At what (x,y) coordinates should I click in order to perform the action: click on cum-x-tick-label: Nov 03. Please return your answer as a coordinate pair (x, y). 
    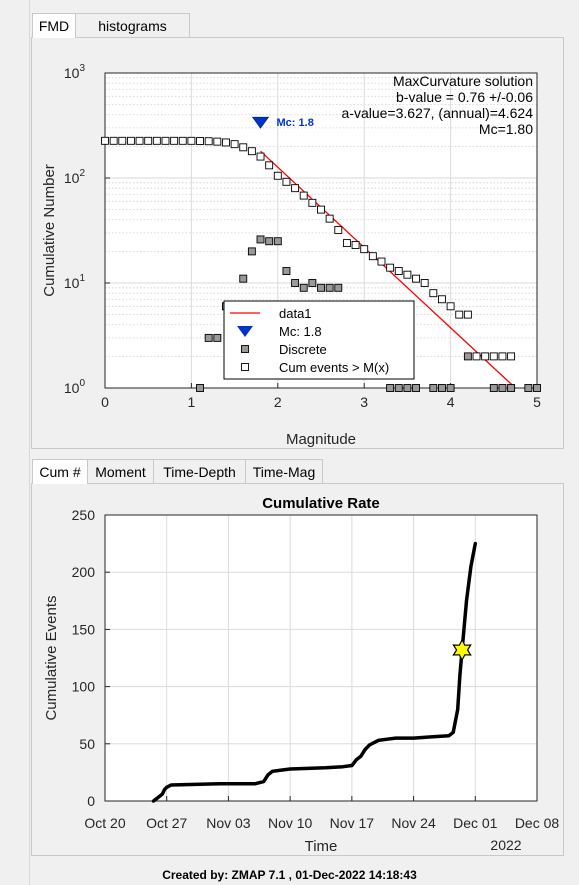
    Looking at the image, I should click on (228, 823).